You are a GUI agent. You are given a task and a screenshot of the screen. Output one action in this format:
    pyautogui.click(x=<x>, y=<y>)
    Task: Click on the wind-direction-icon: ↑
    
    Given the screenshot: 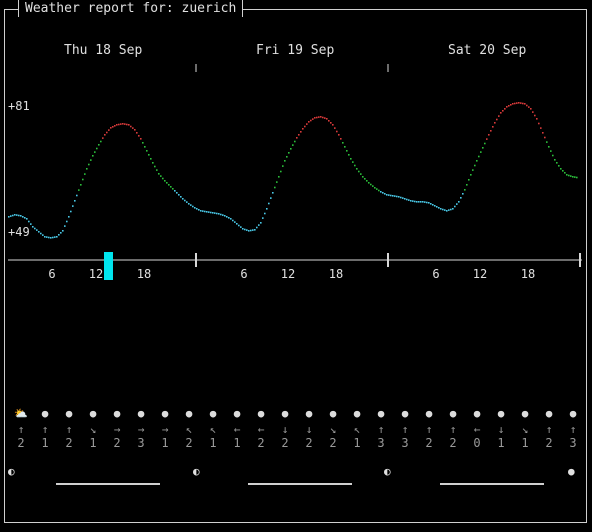 What is the action you would take?
    pyautogui.click(x=549, y=429)
    